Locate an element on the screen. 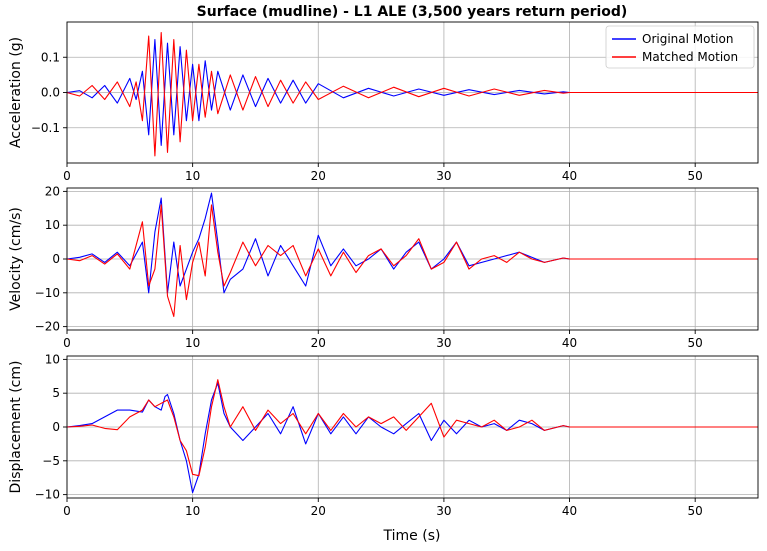  velocity-y-tick-label: 20 is located at coordinates (52, 191).